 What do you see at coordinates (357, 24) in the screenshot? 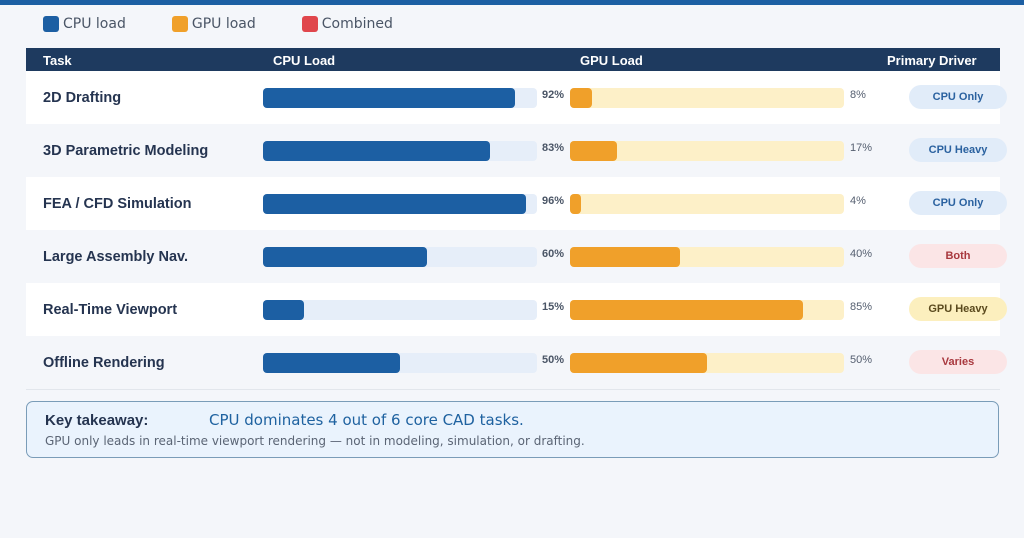
I see `legend-label: Combined` at bounding box center [357, 24].